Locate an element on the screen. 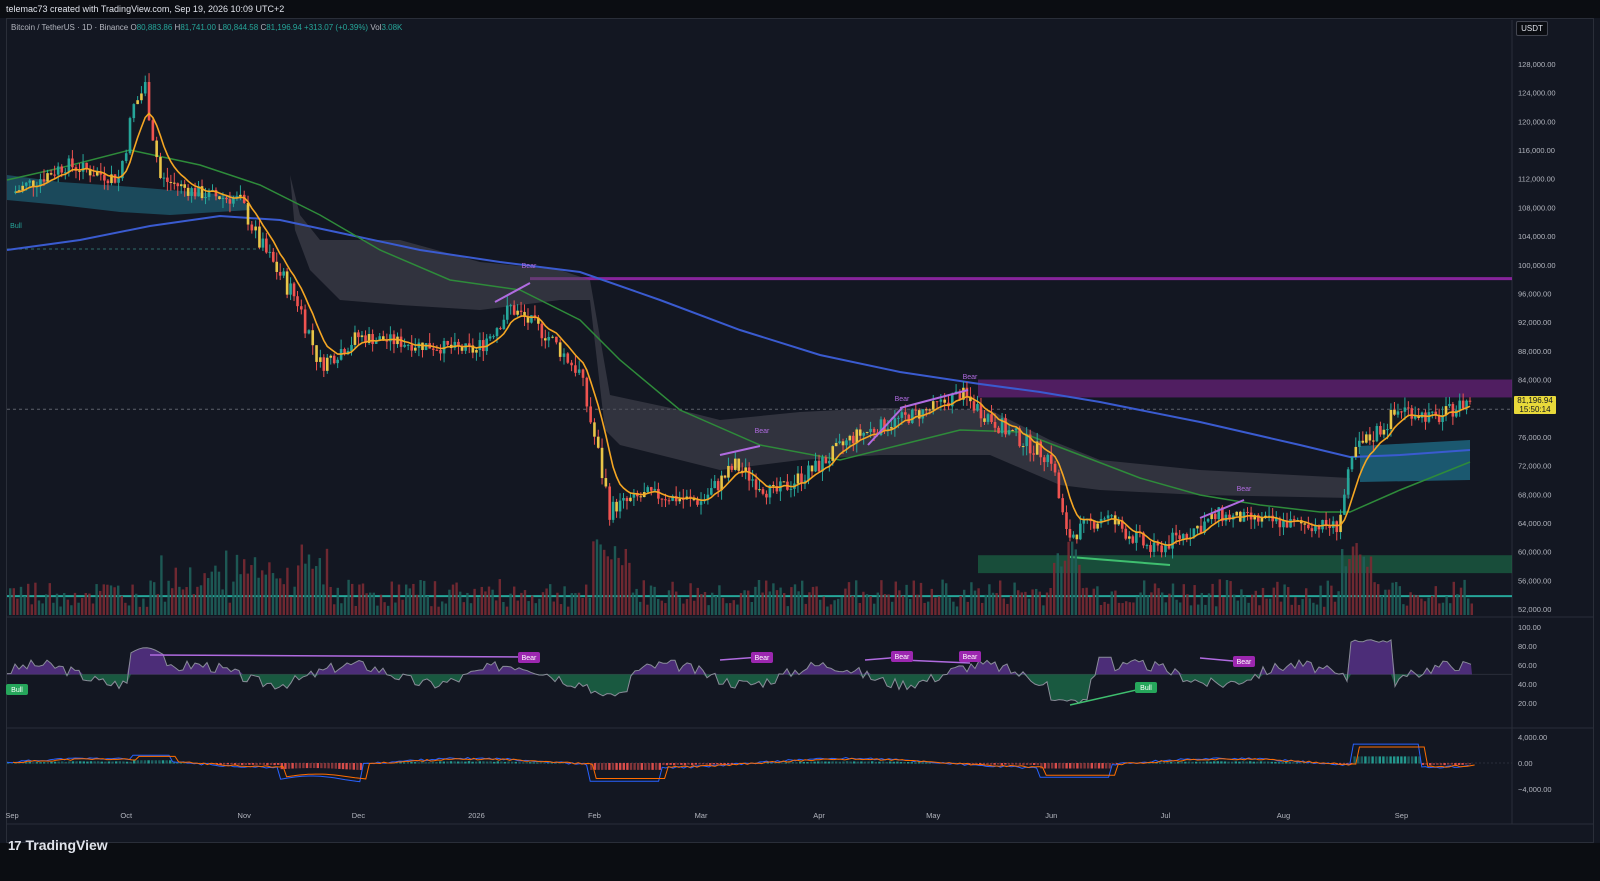 The width and height of the screenshot is (1600, 881). price-tick-label: 72,000.00 is located at coordinates (1534, 466).